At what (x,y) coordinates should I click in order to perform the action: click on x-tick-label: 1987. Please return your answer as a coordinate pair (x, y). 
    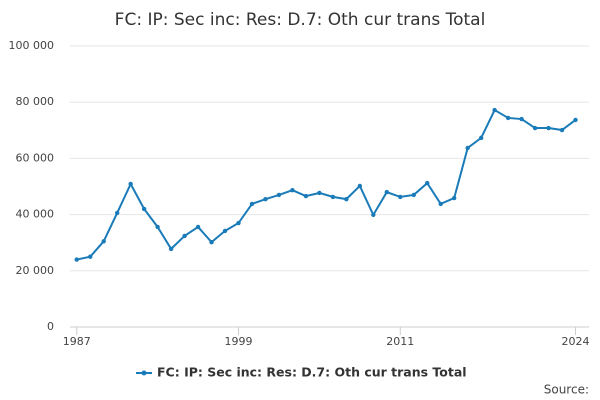
    Looking at the image, I should click on (77, 341).